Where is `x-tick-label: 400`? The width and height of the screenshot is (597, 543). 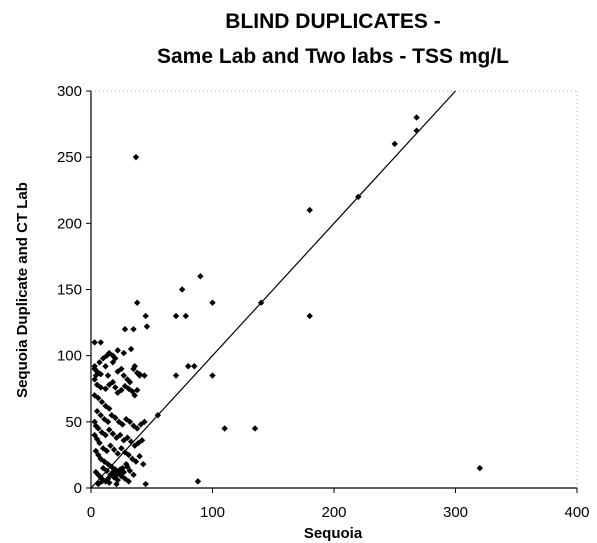 x-tick-label: 400 is located at coordinates (576, 512).